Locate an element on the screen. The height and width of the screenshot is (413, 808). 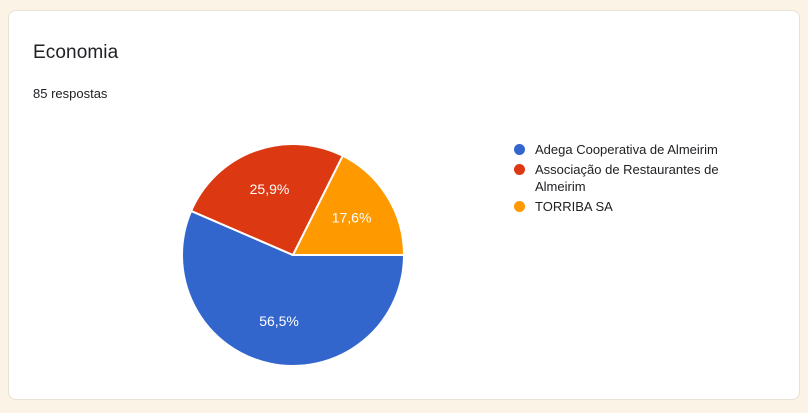
pie-slice-labels: 56,5% 25,9% 17,6% is located at coordinates (311, 255).